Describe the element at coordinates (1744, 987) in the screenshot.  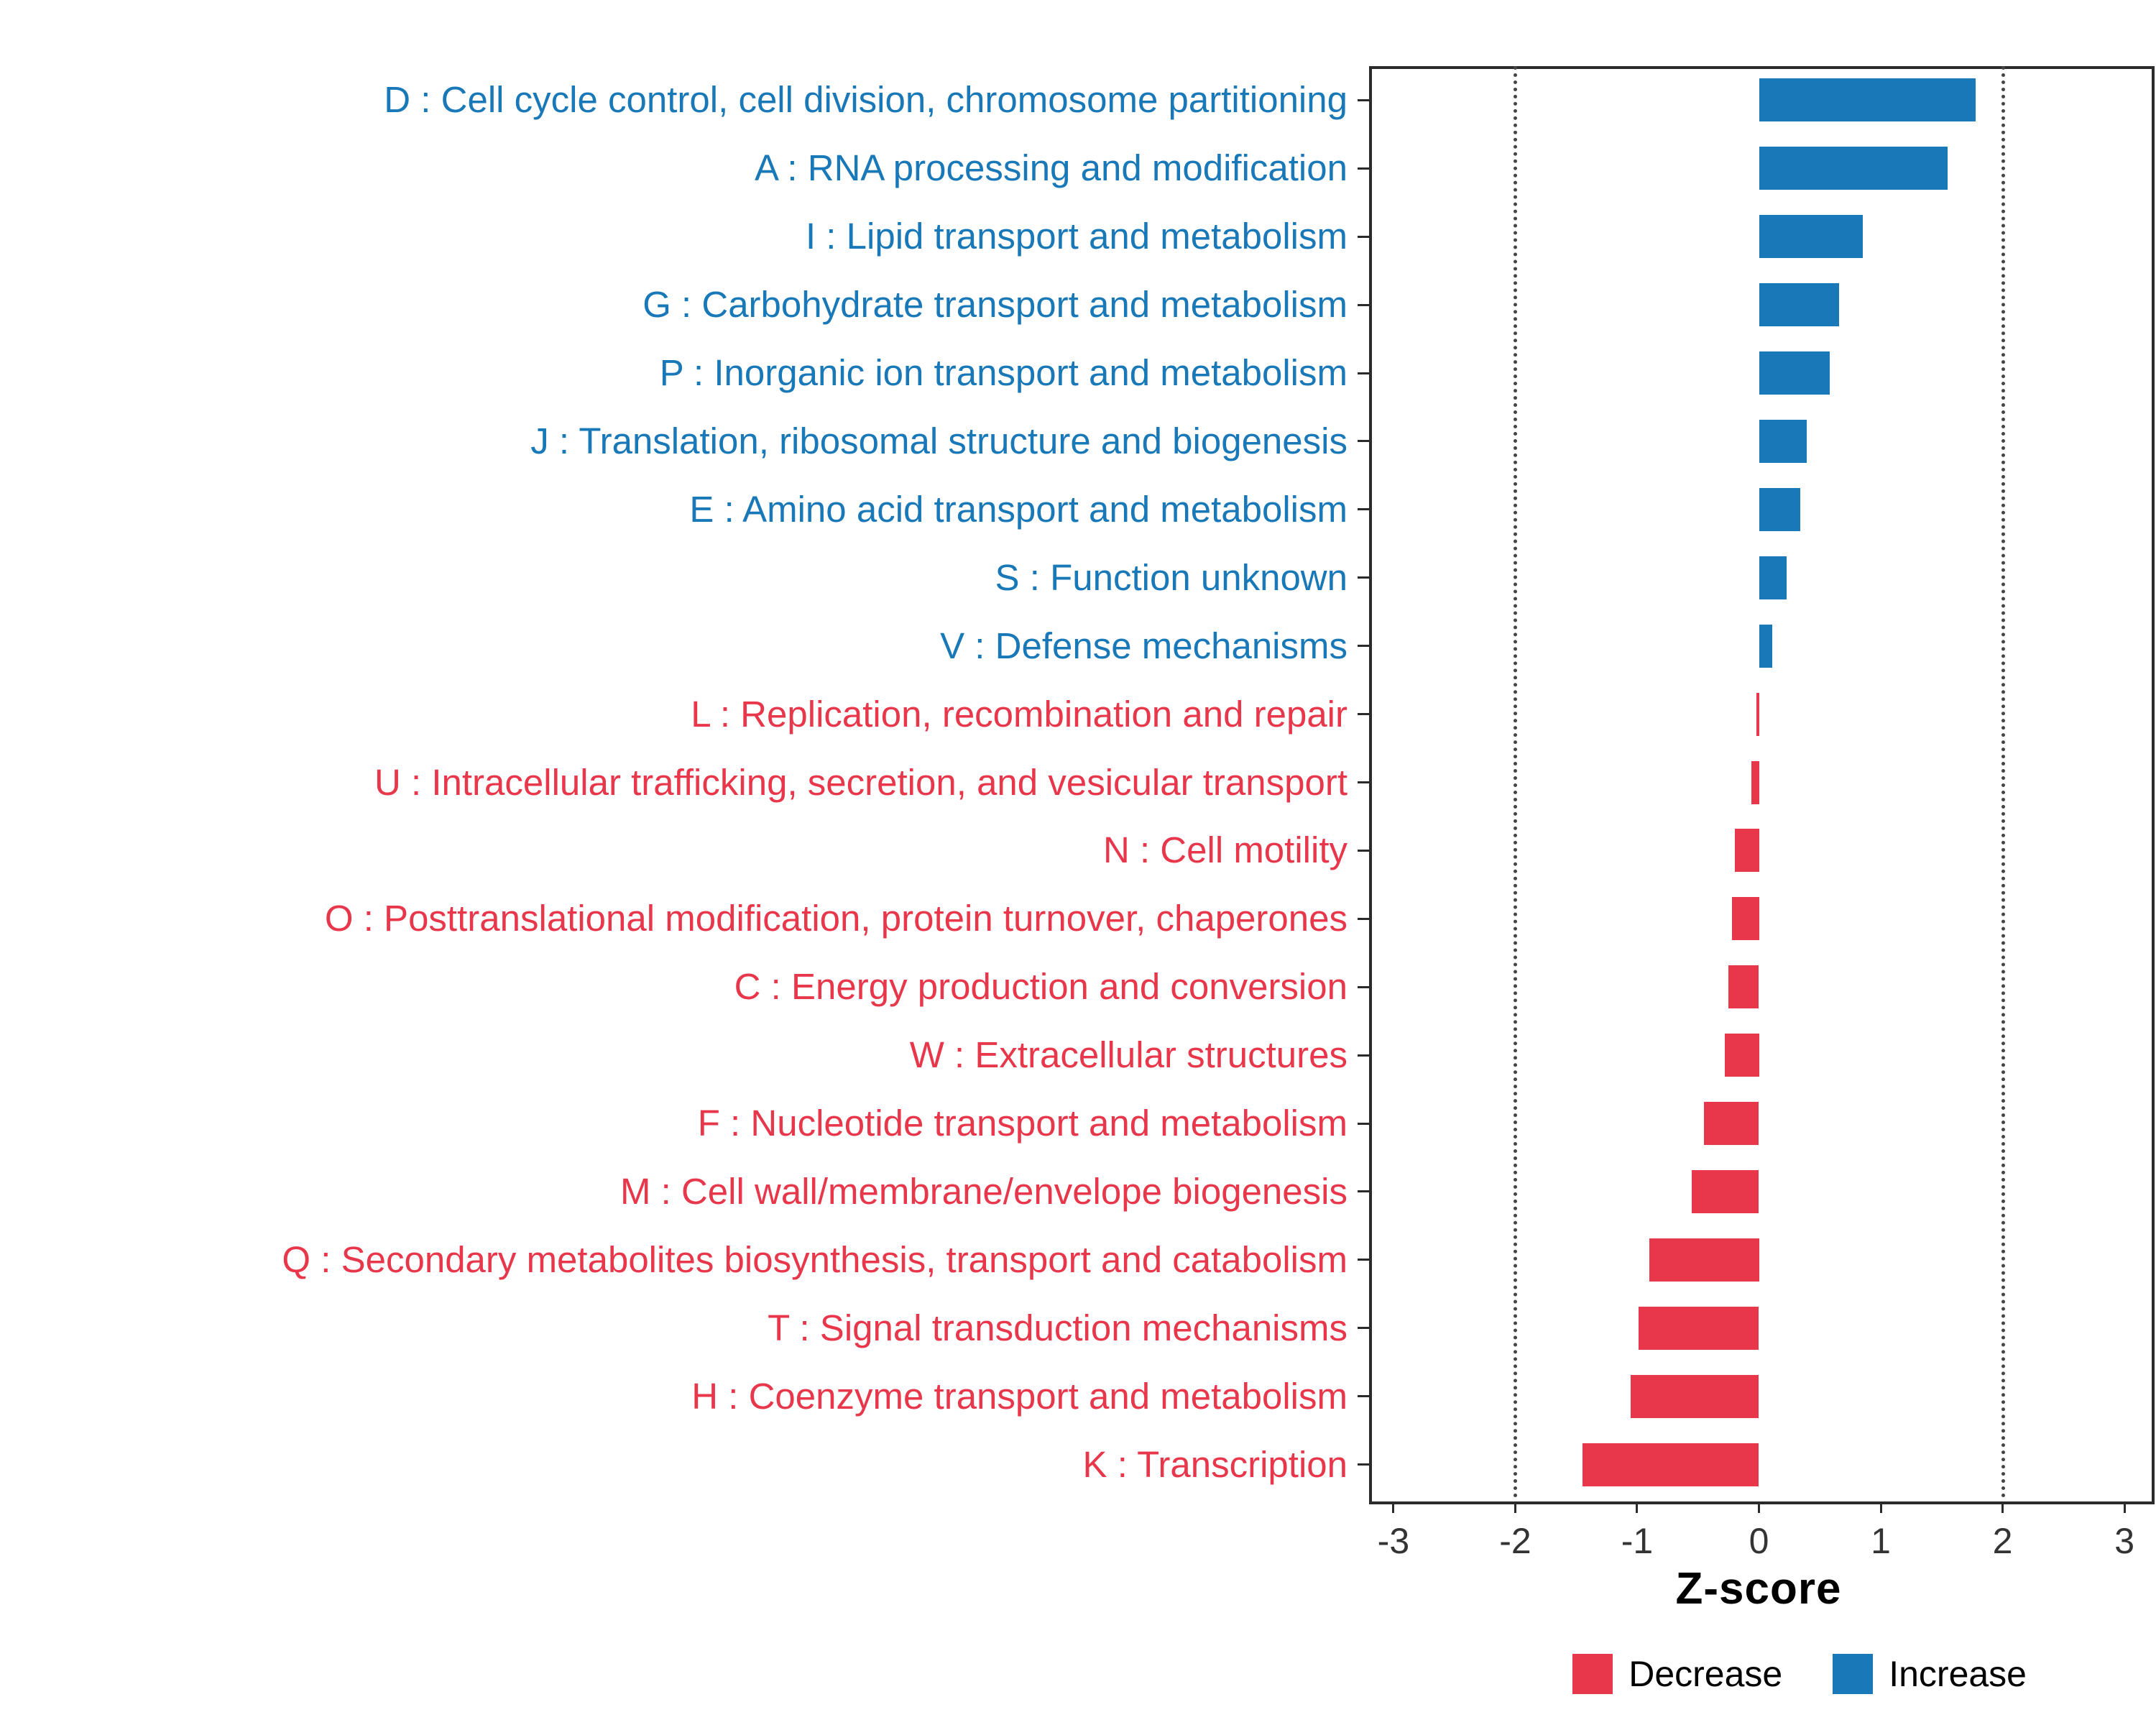
I see `bar-C` at that location.